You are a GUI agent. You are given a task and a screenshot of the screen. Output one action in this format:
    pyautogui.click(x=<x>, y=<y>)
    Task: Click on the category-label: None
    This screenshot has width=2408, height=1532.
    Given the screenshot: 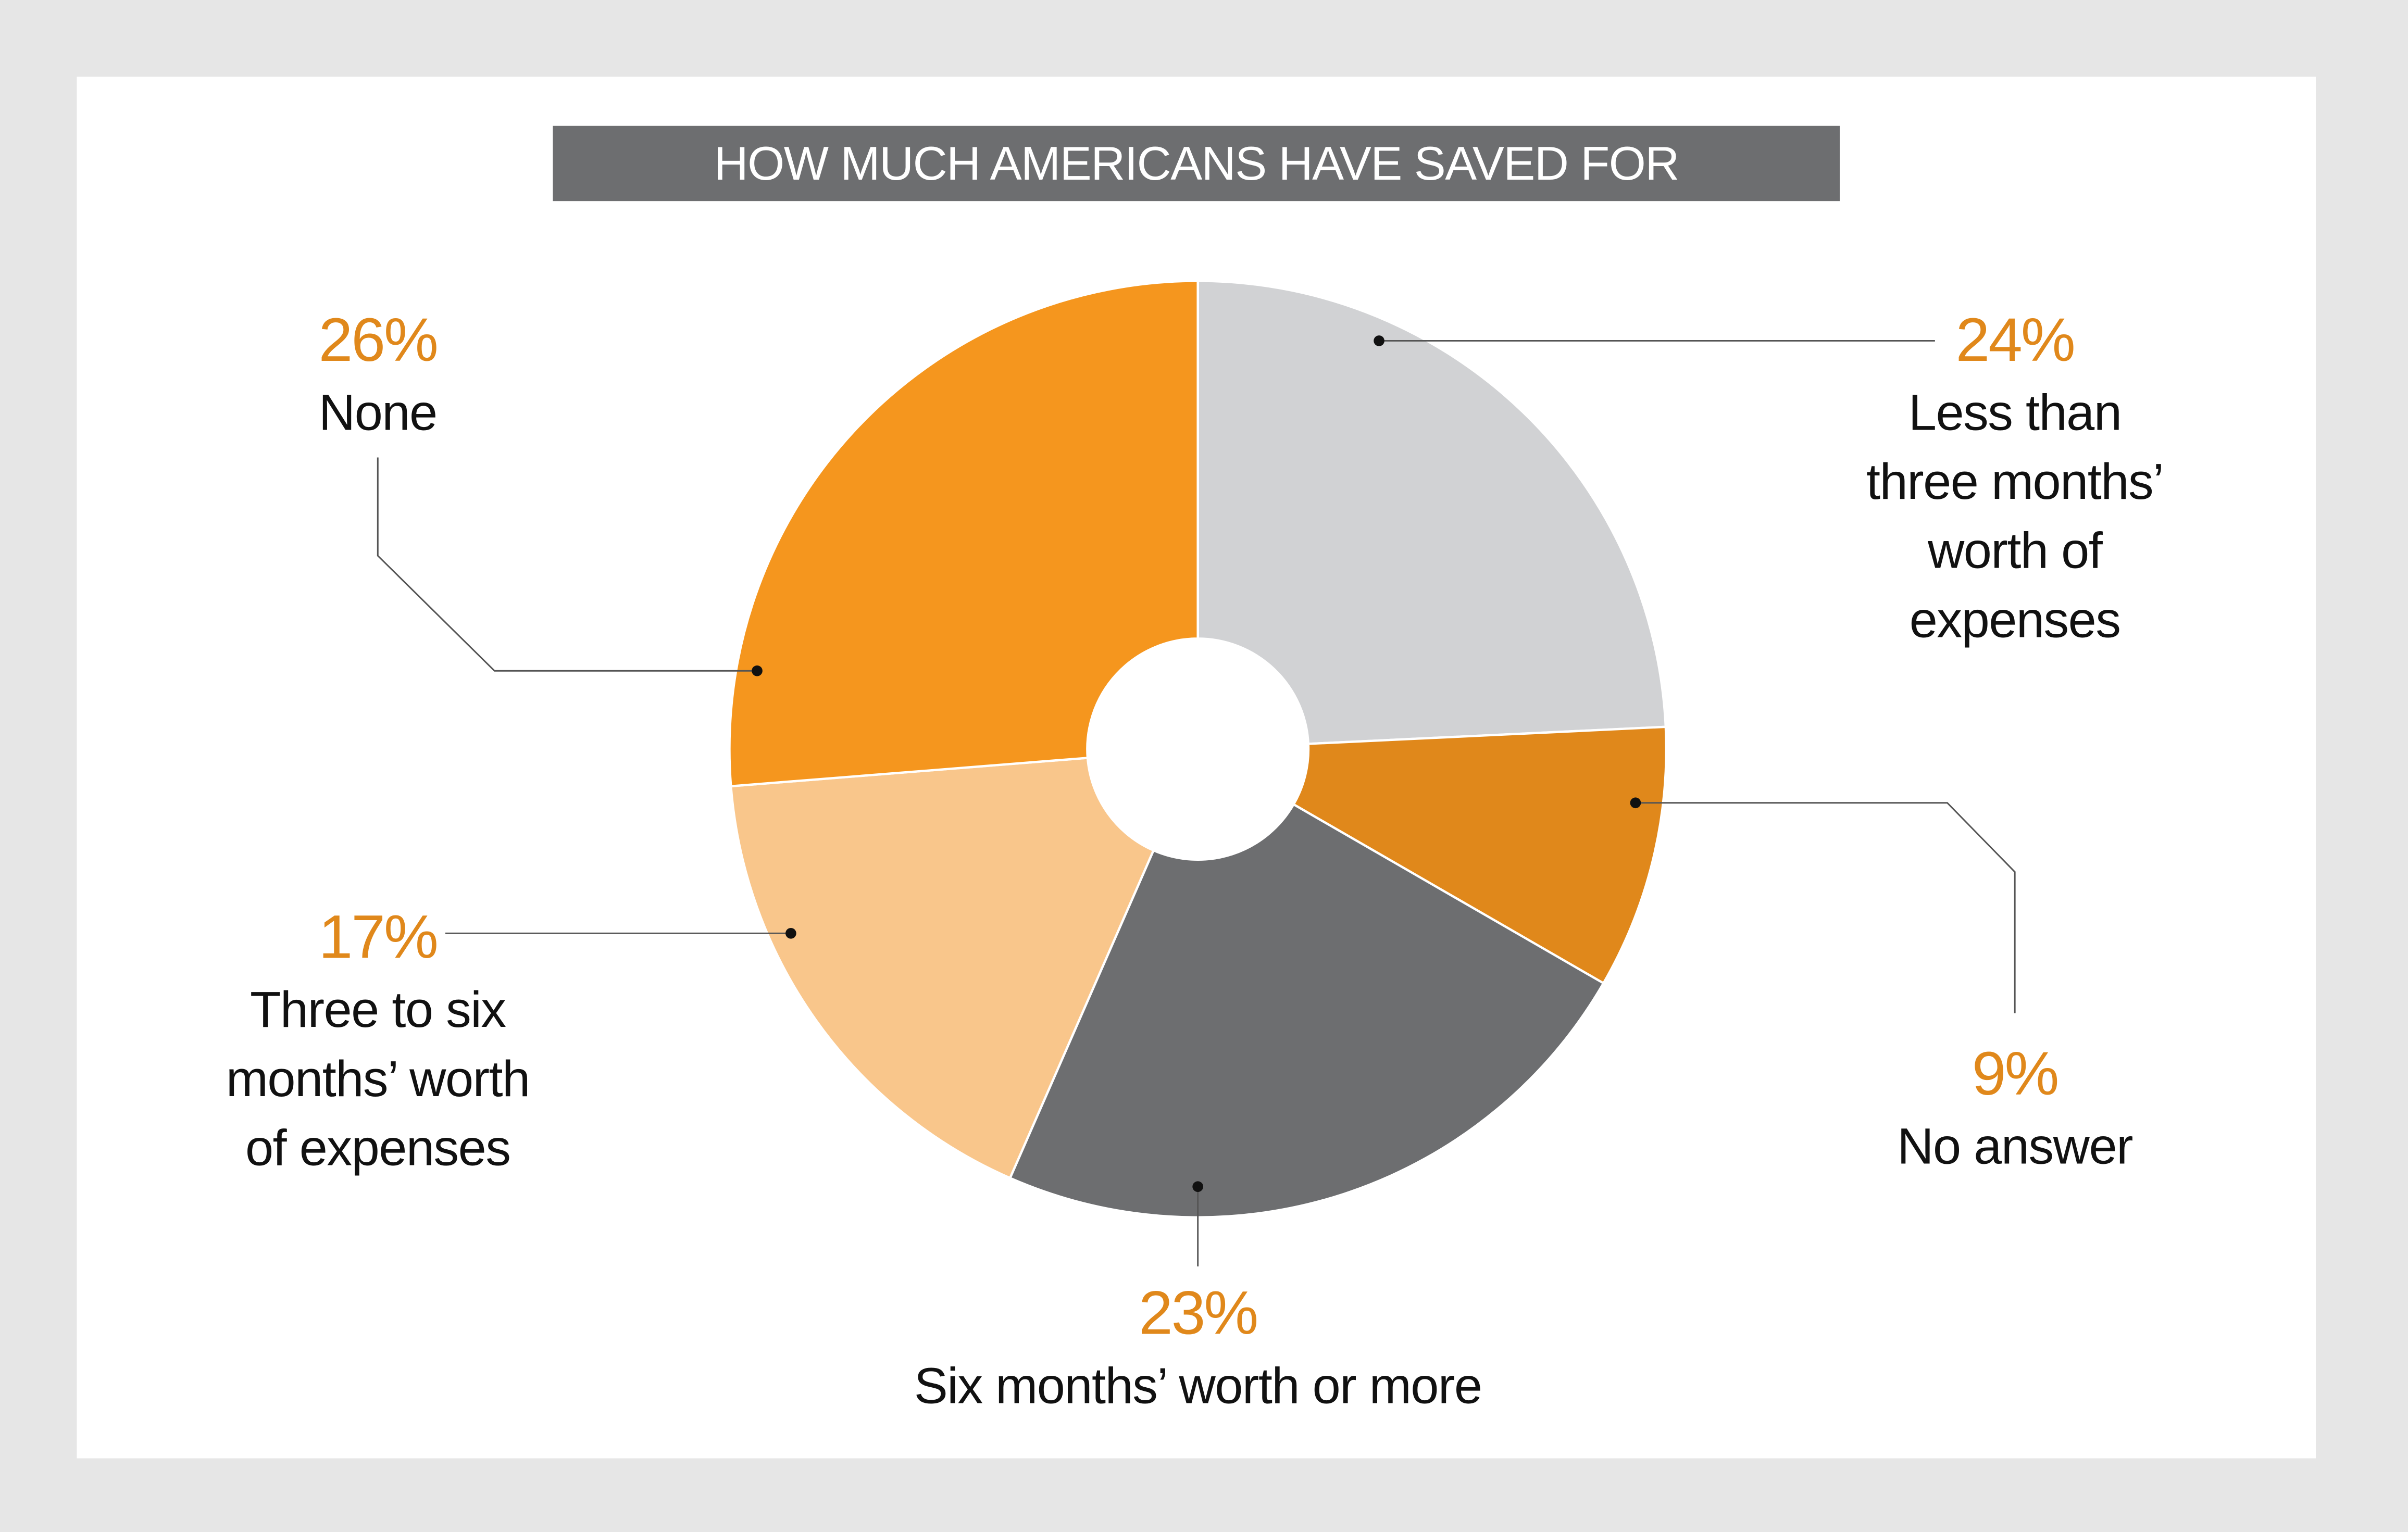 What is the action you would take?
    pyautogui.click(x=378, y=412)
    